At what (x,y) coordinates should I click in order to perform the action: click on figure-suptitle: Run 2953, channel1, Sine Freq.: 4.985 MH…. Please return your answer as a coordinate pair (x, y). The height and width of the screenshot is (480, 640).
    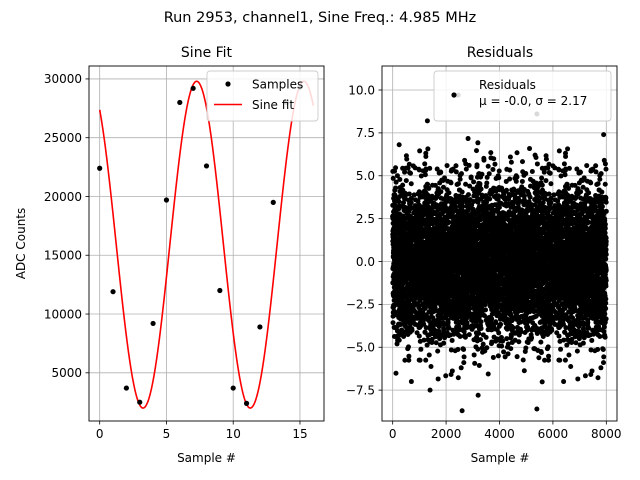
    Looking at the image, I should click on (320, 18).